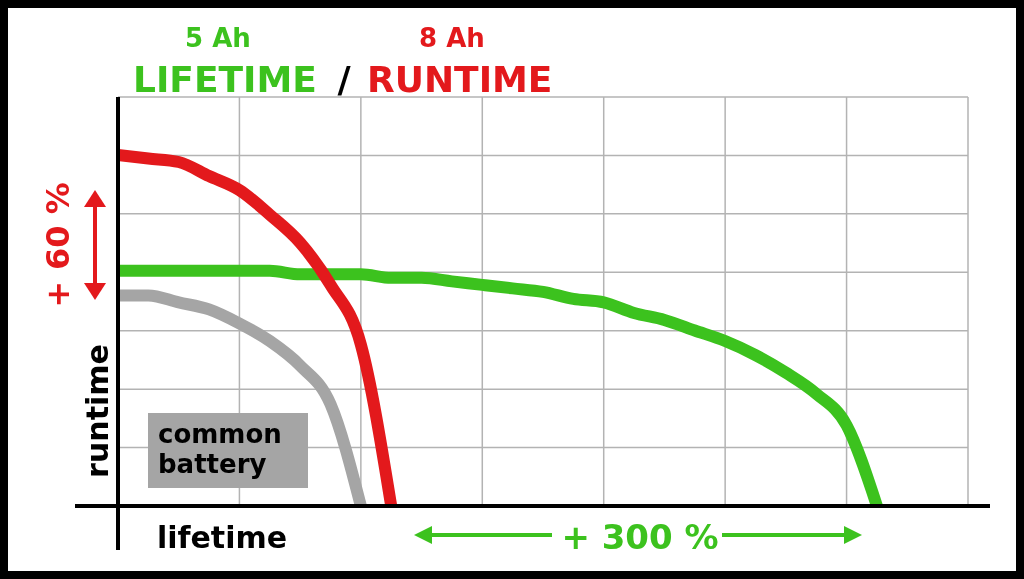 The image size is (1024, 579). Describe the element at coordinates (58, 245) in the screenshot. I see `text: + 60 %` at that location.